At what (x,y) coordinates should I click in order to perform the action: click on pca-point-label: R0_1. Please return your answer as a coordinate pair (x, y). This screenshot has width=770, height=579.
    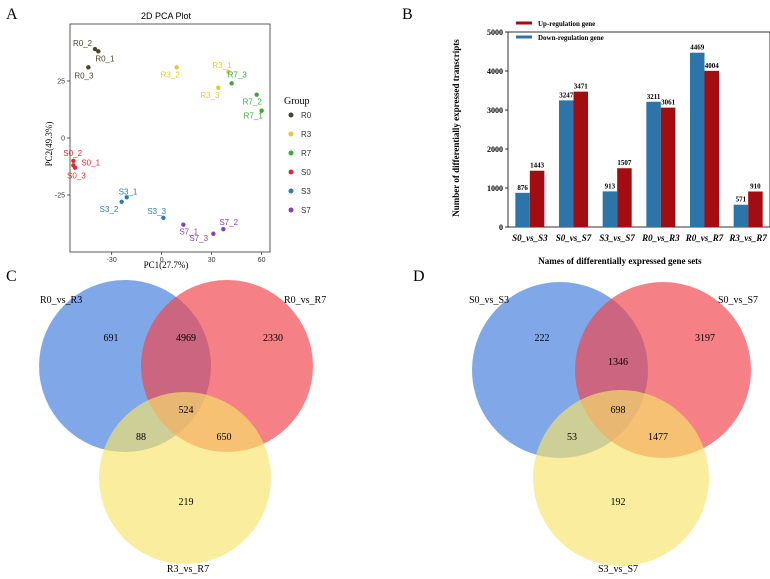
    Looking at the image, I should click on (105, 58).